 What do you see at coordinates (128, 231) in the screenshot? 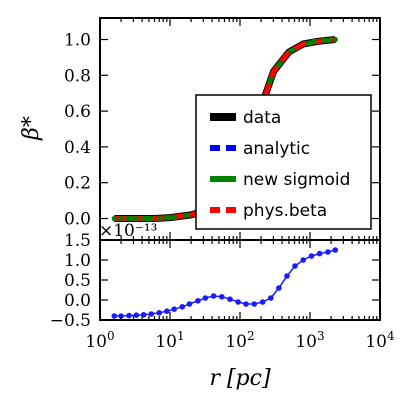
I see `offset-text: ×10⁻¹³` at bounding box center [128, 231].